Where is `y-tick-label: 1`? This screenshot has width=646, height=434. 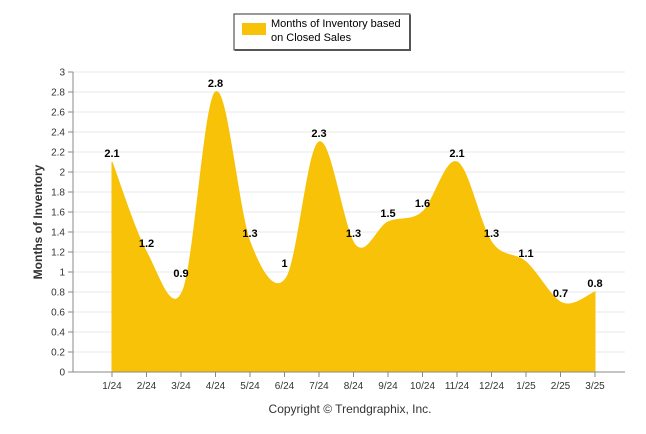 y-tick-label: 1 is located at coordinates (62, 273).